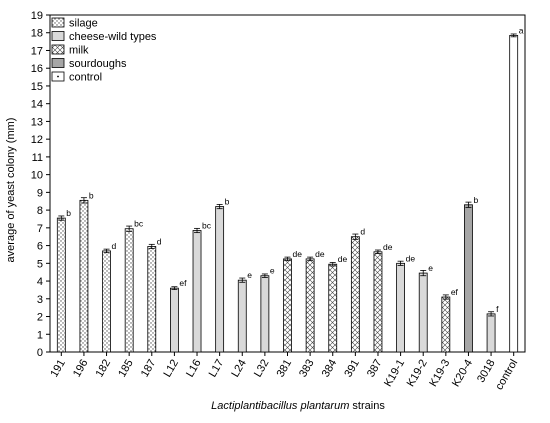 This screenshot has width=550, height=423. Describe the element at coordinates (37, 158) in the screenshot. I see `y-tick-label: 11` at that location.